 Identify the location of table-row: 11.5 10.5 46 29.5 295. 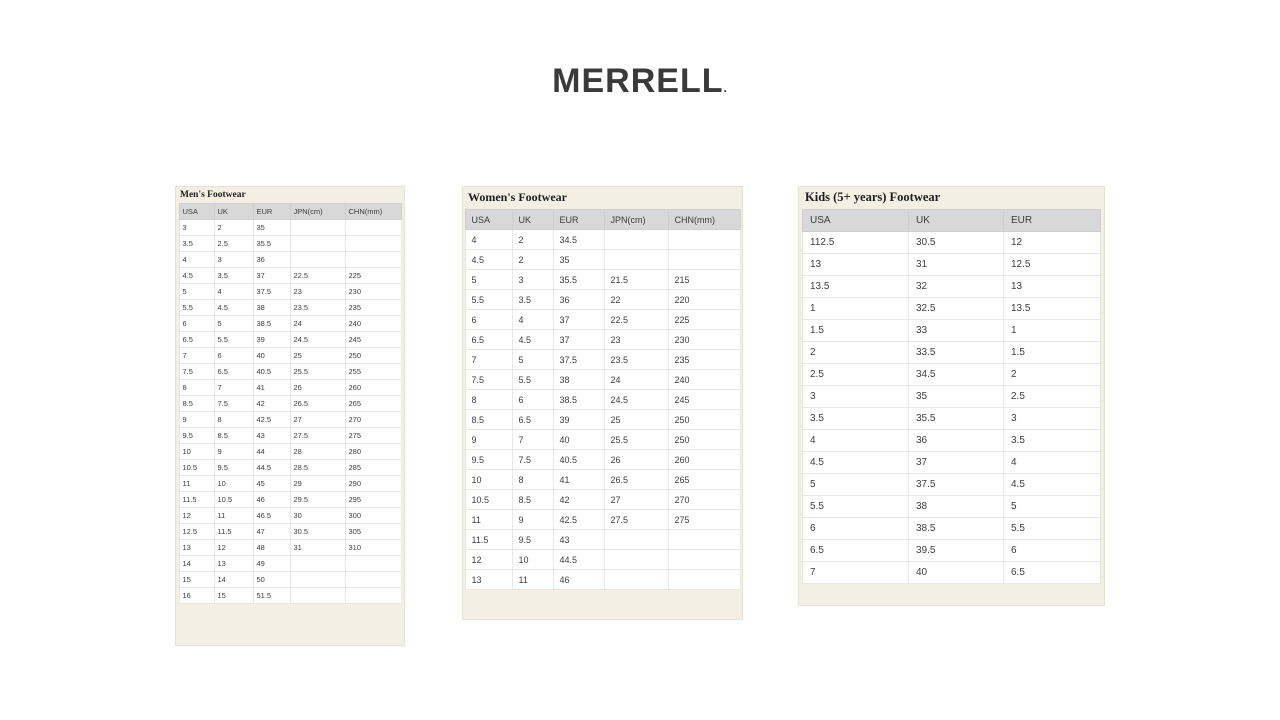
(290, 499).